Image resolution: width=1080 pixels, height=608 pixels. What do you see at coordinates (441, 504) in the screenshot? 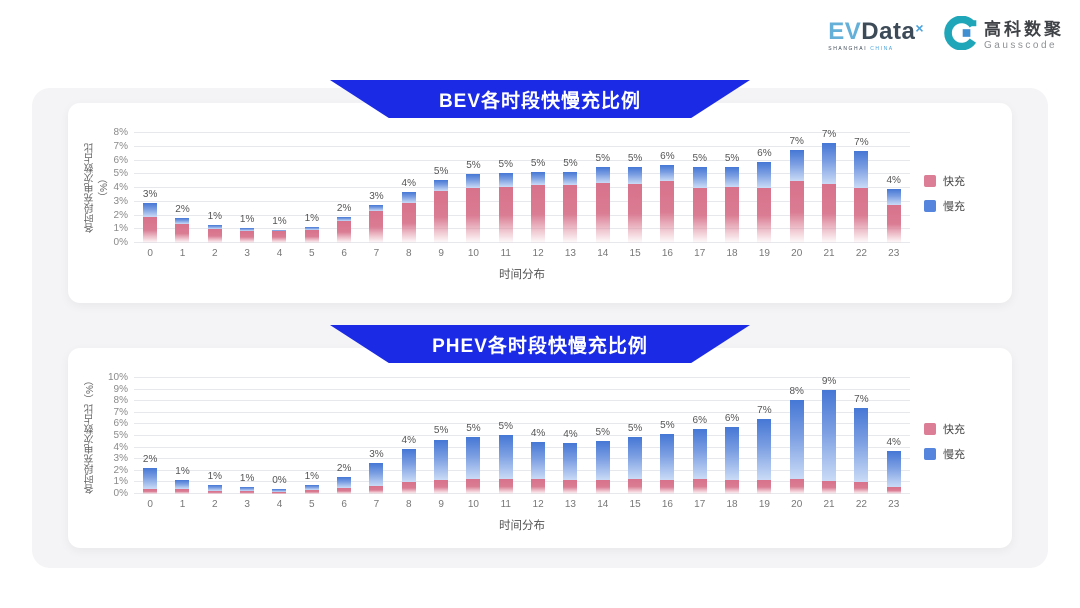
I see `x-tick-label: 9` at bounding box center [441, 504].